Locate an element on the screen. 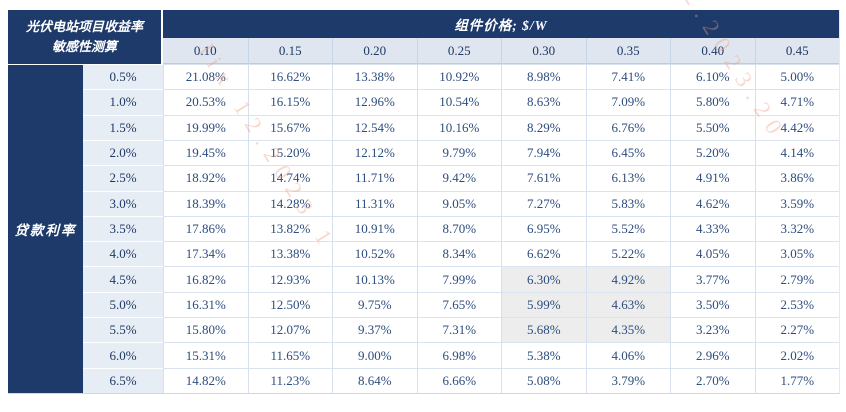 The height and width of the screenshot is (412, 846). data-cell: 7.27% is located at coordinates (543, 203).